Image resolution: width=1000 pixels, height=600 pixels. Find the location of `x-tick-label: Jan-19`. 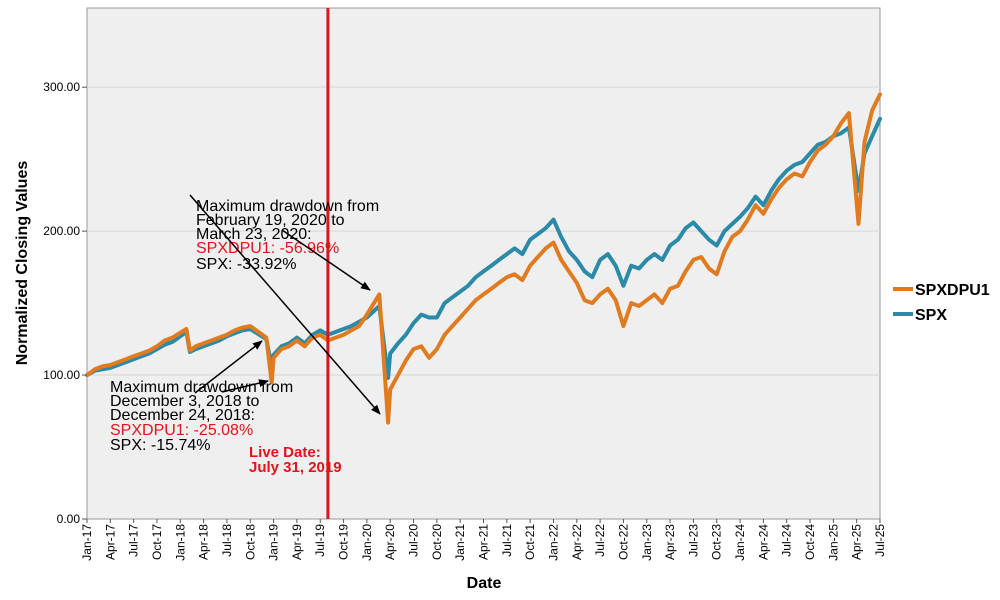

x-tick-label: Jan-19 is located at coordinates (274, 542).